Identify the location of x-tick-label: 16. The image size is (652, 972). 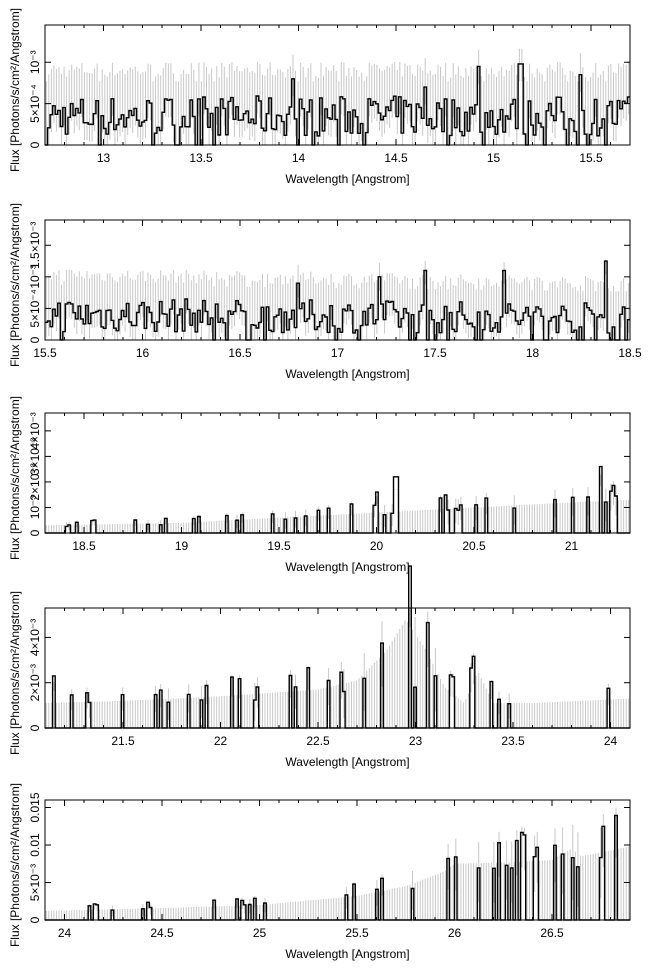
(143, 353).